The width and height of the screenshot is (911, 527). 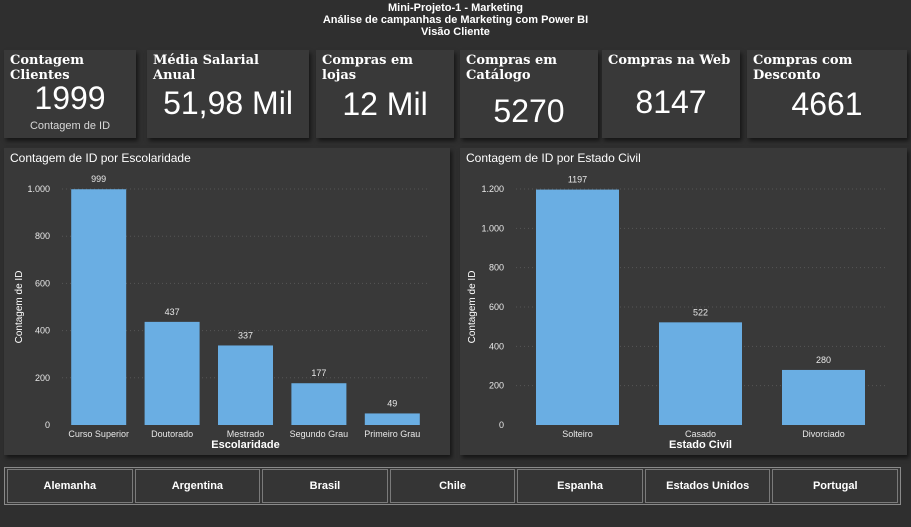 What do you see at coordinates (577, 434) in the screenshot?
I see `x-tick-label: Solteiro` at bounding box center [577, 434].